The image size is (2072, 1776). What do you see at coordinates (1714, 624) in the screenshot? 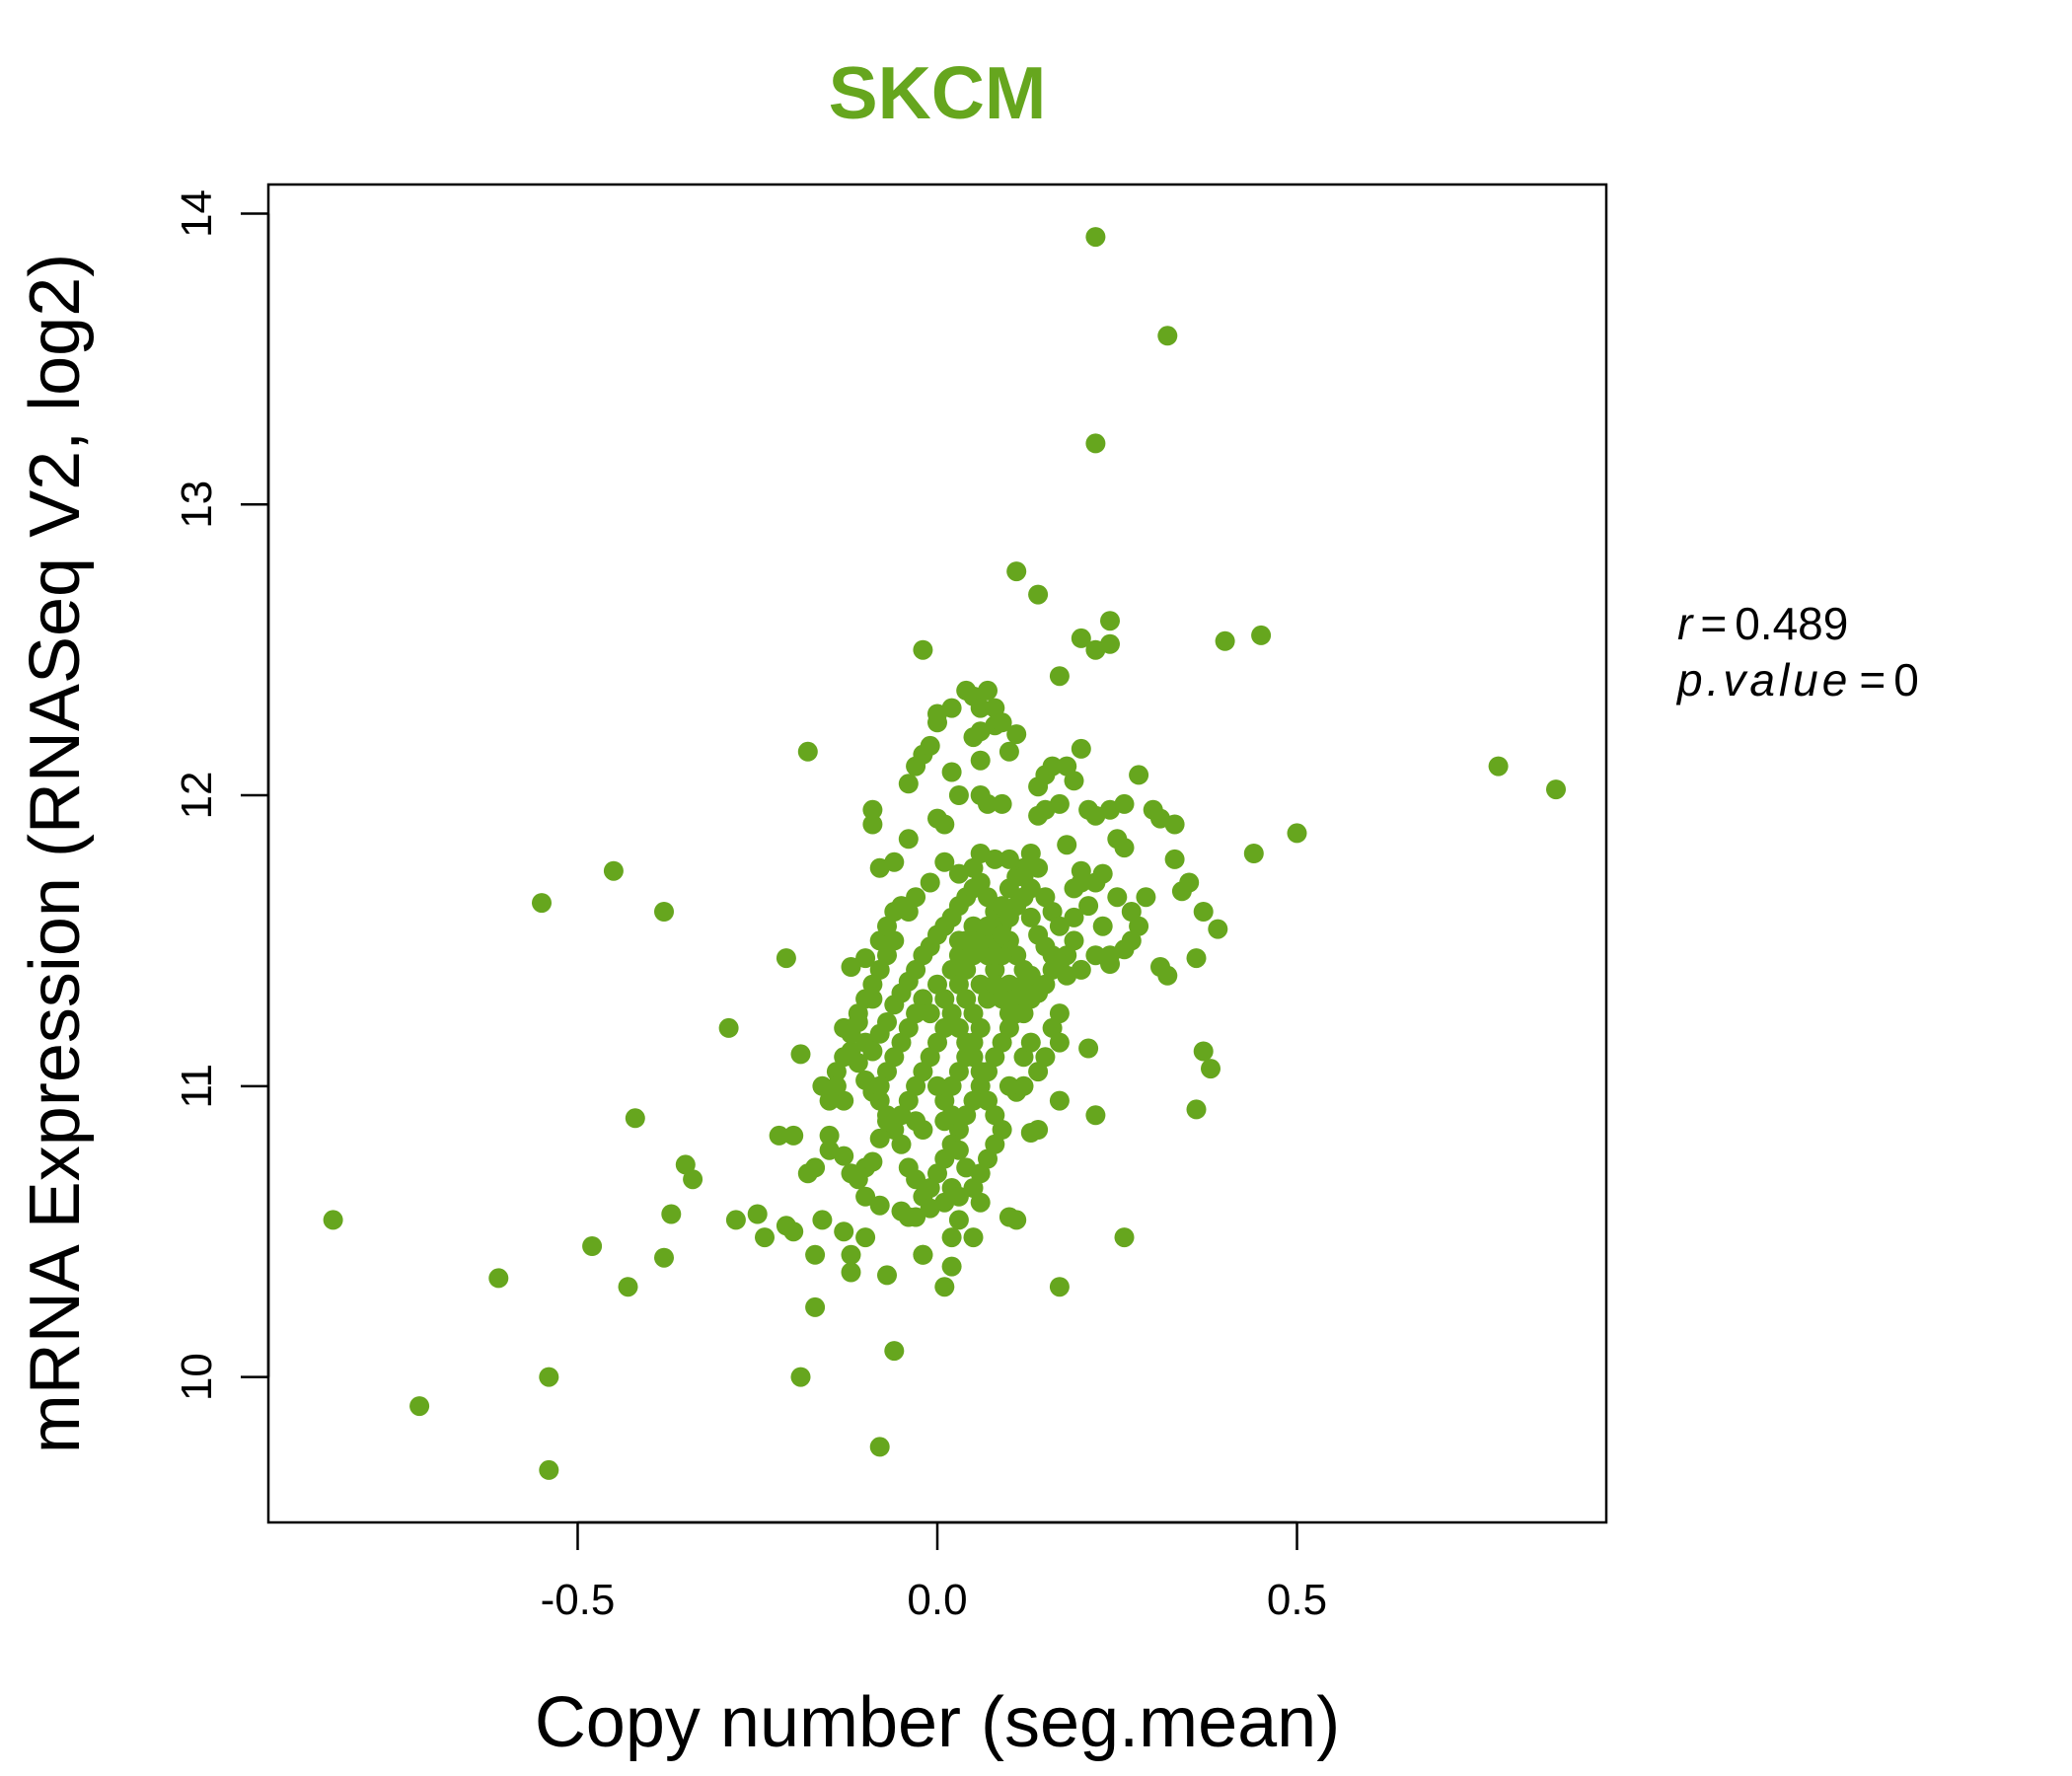
I see `r-equals: =` at bounding box center [1714, 624].